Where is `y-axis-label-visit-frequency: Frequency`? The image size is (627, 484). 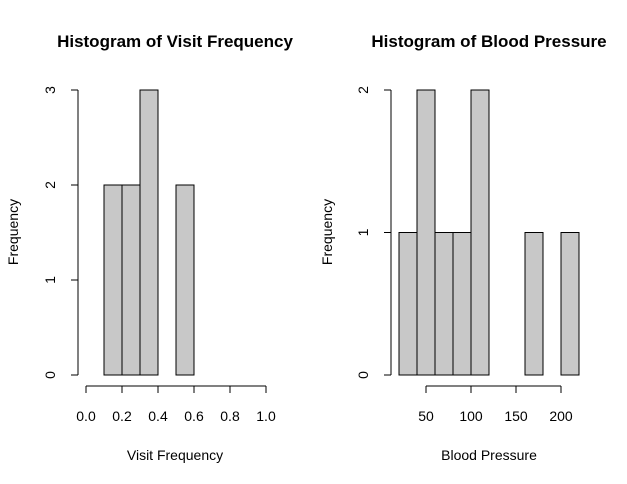 y-axis-label-visit-frequency: Frequency is located at coordinates (13, 232).